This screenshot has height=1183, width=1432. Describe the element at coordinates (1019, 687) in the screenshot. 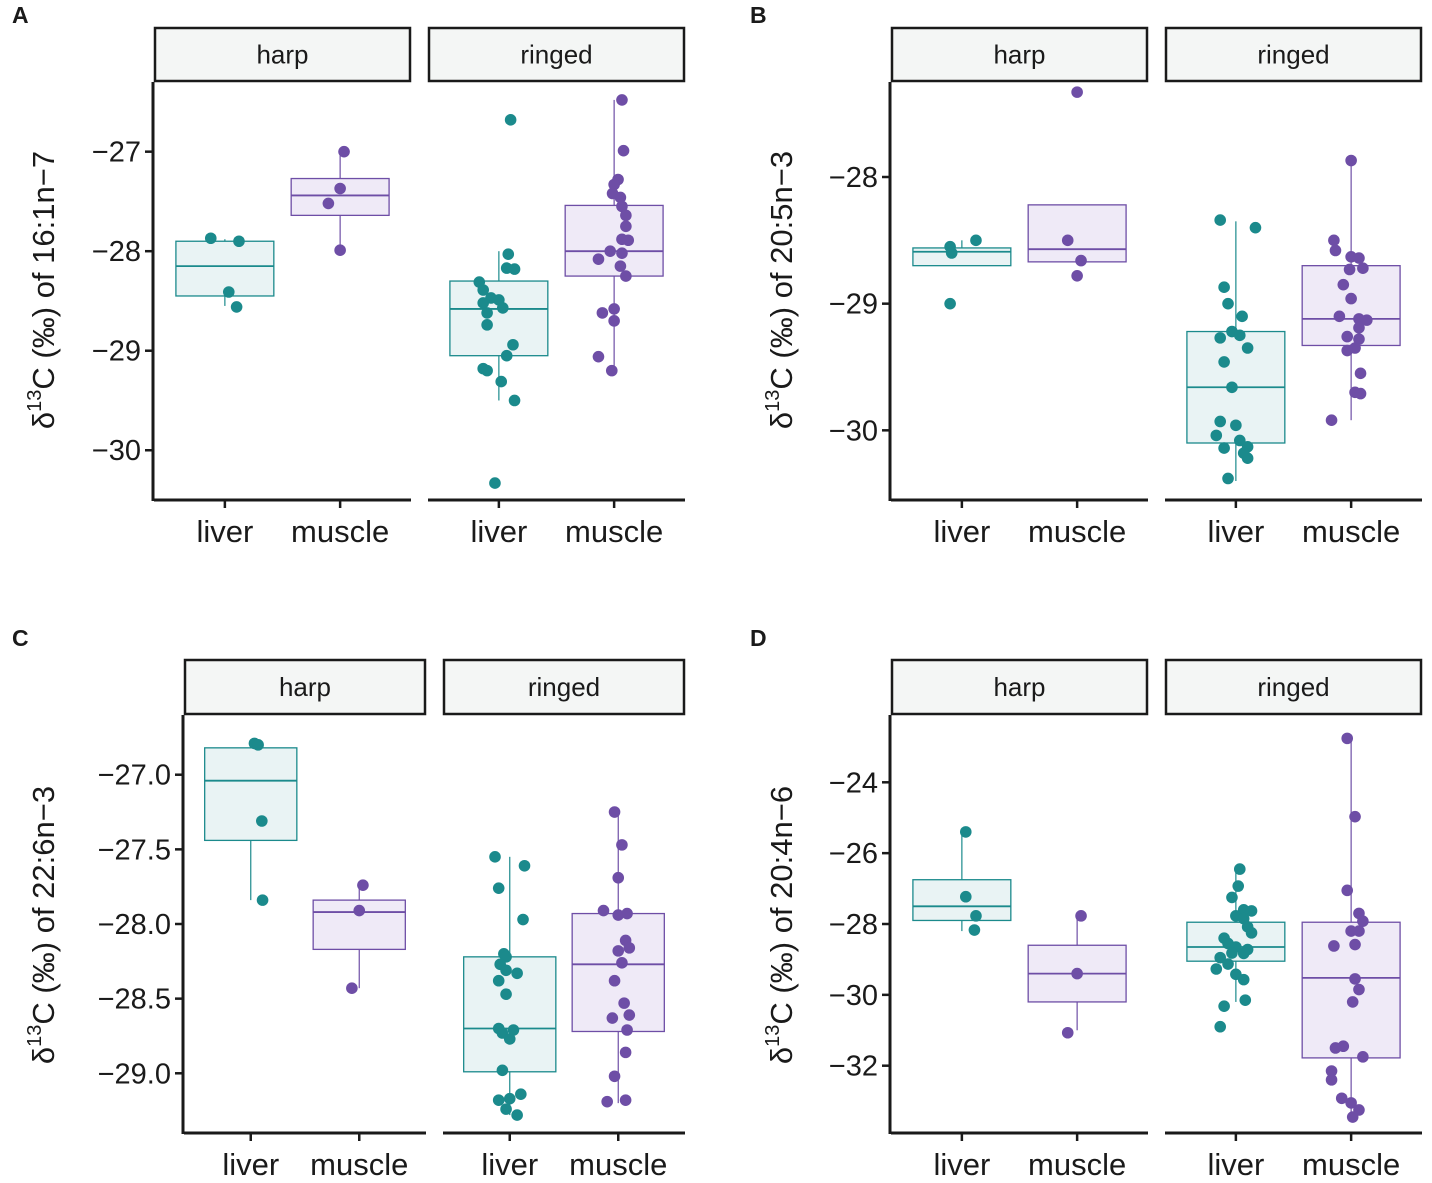

I see `facet-strip-label: harp` at that location.